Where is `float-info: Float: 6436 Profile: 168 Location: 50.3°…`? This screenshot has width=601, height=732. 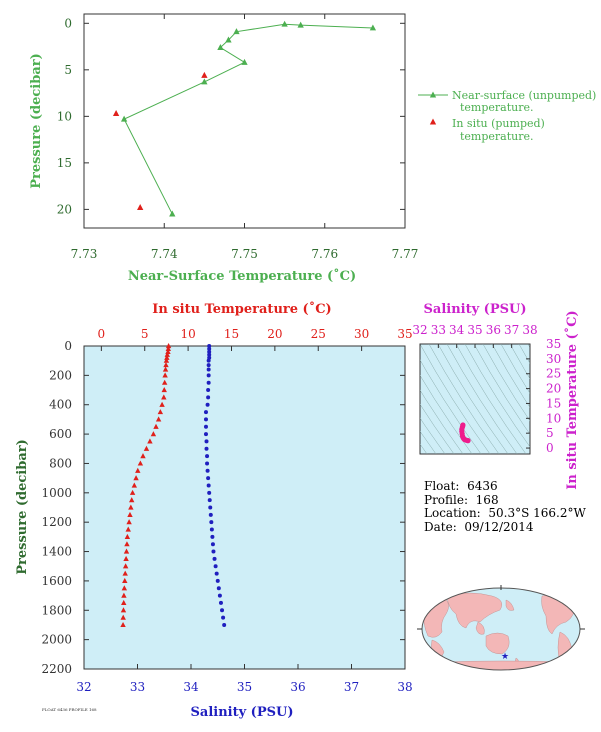
float-info: Float: 6436 Profile: 168 Location: 50.3°… is located at coordinates (505, 507).